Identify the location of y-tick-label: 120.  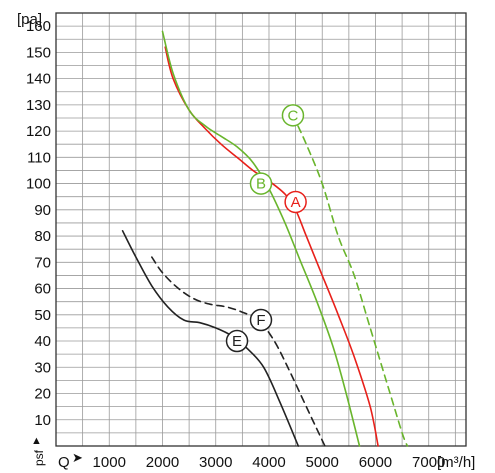
(38, 131).